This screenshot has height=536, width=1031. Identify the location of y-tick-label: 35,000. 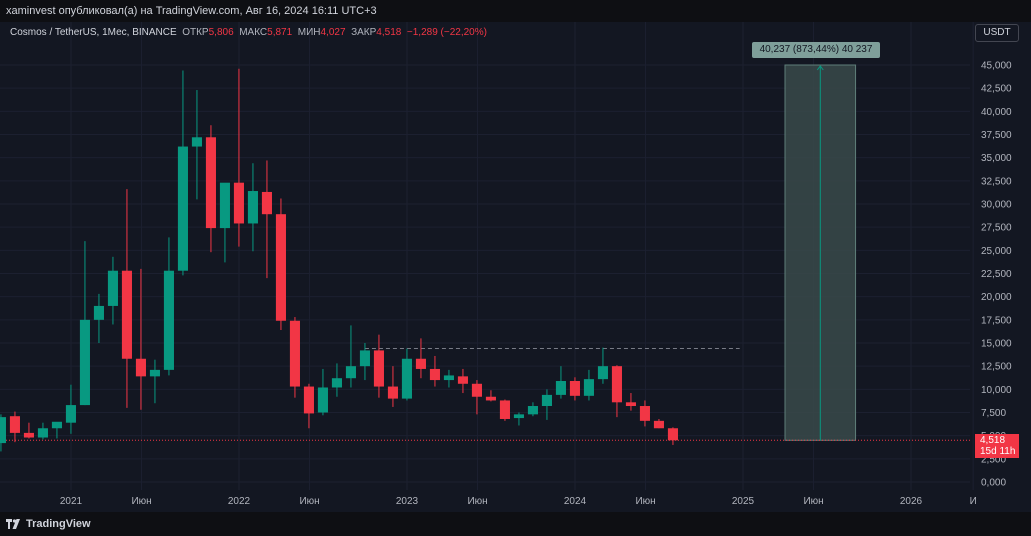
(996, 158).